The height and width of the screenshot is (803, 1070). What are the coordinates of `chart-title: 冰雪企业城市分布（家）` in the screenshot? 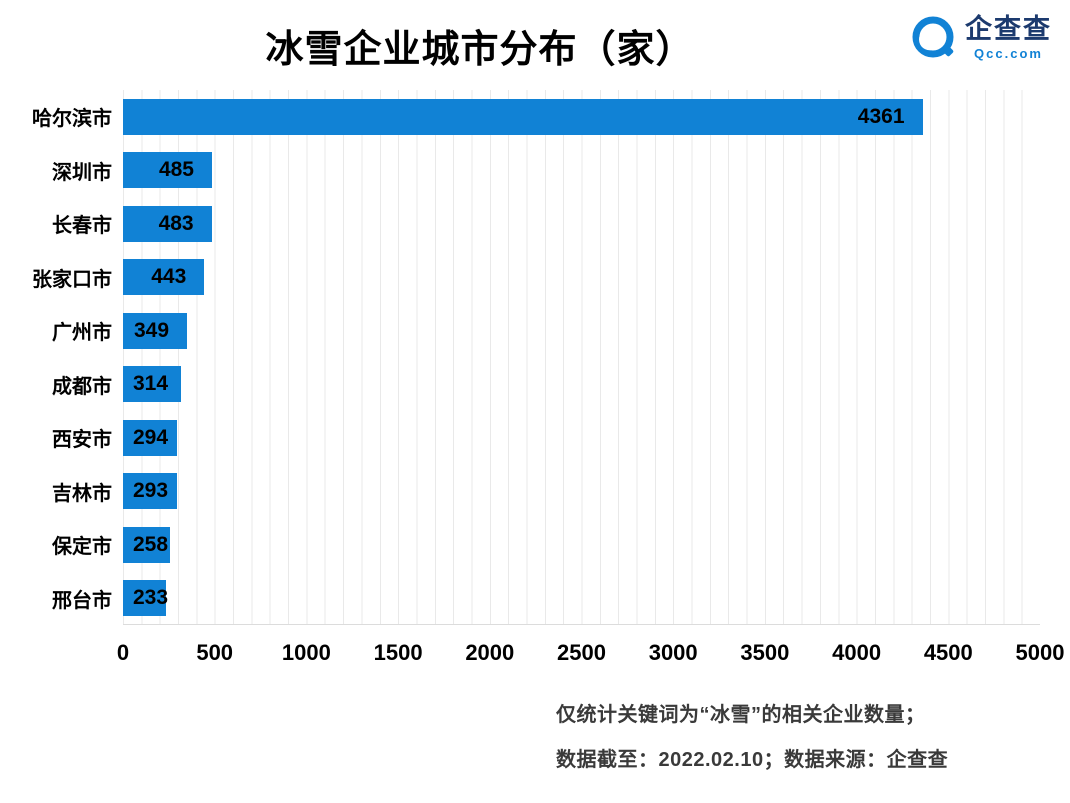 It's located at (480, 50).